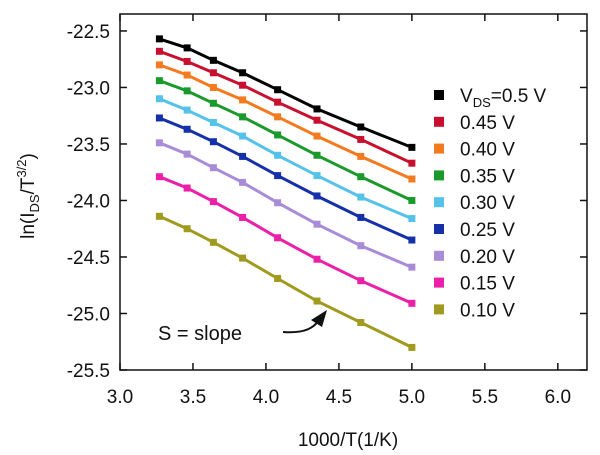 This screenshot has height=455, width=600. Describe the element at coordinates (266, 397) in the screenshot. I see `x-tick-label: 4.0` at that location.